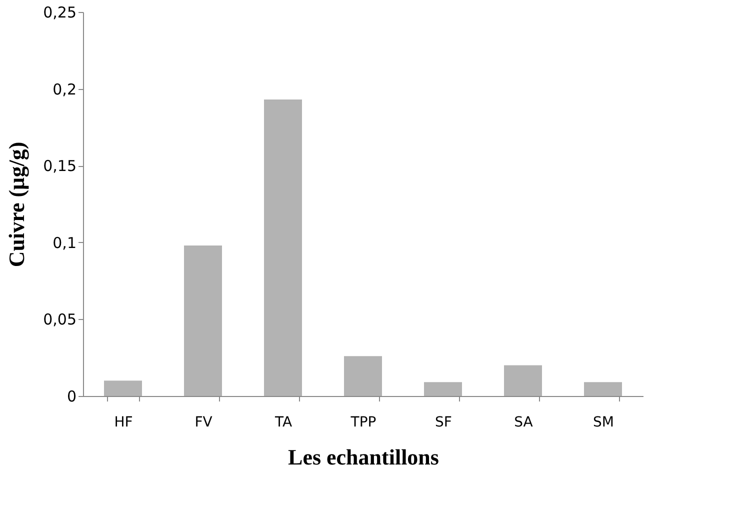  What do you see at coordinates (59, 319) in the screenshot?
I see `y-tick-label: 0,05` at bounding box center [59, 319].